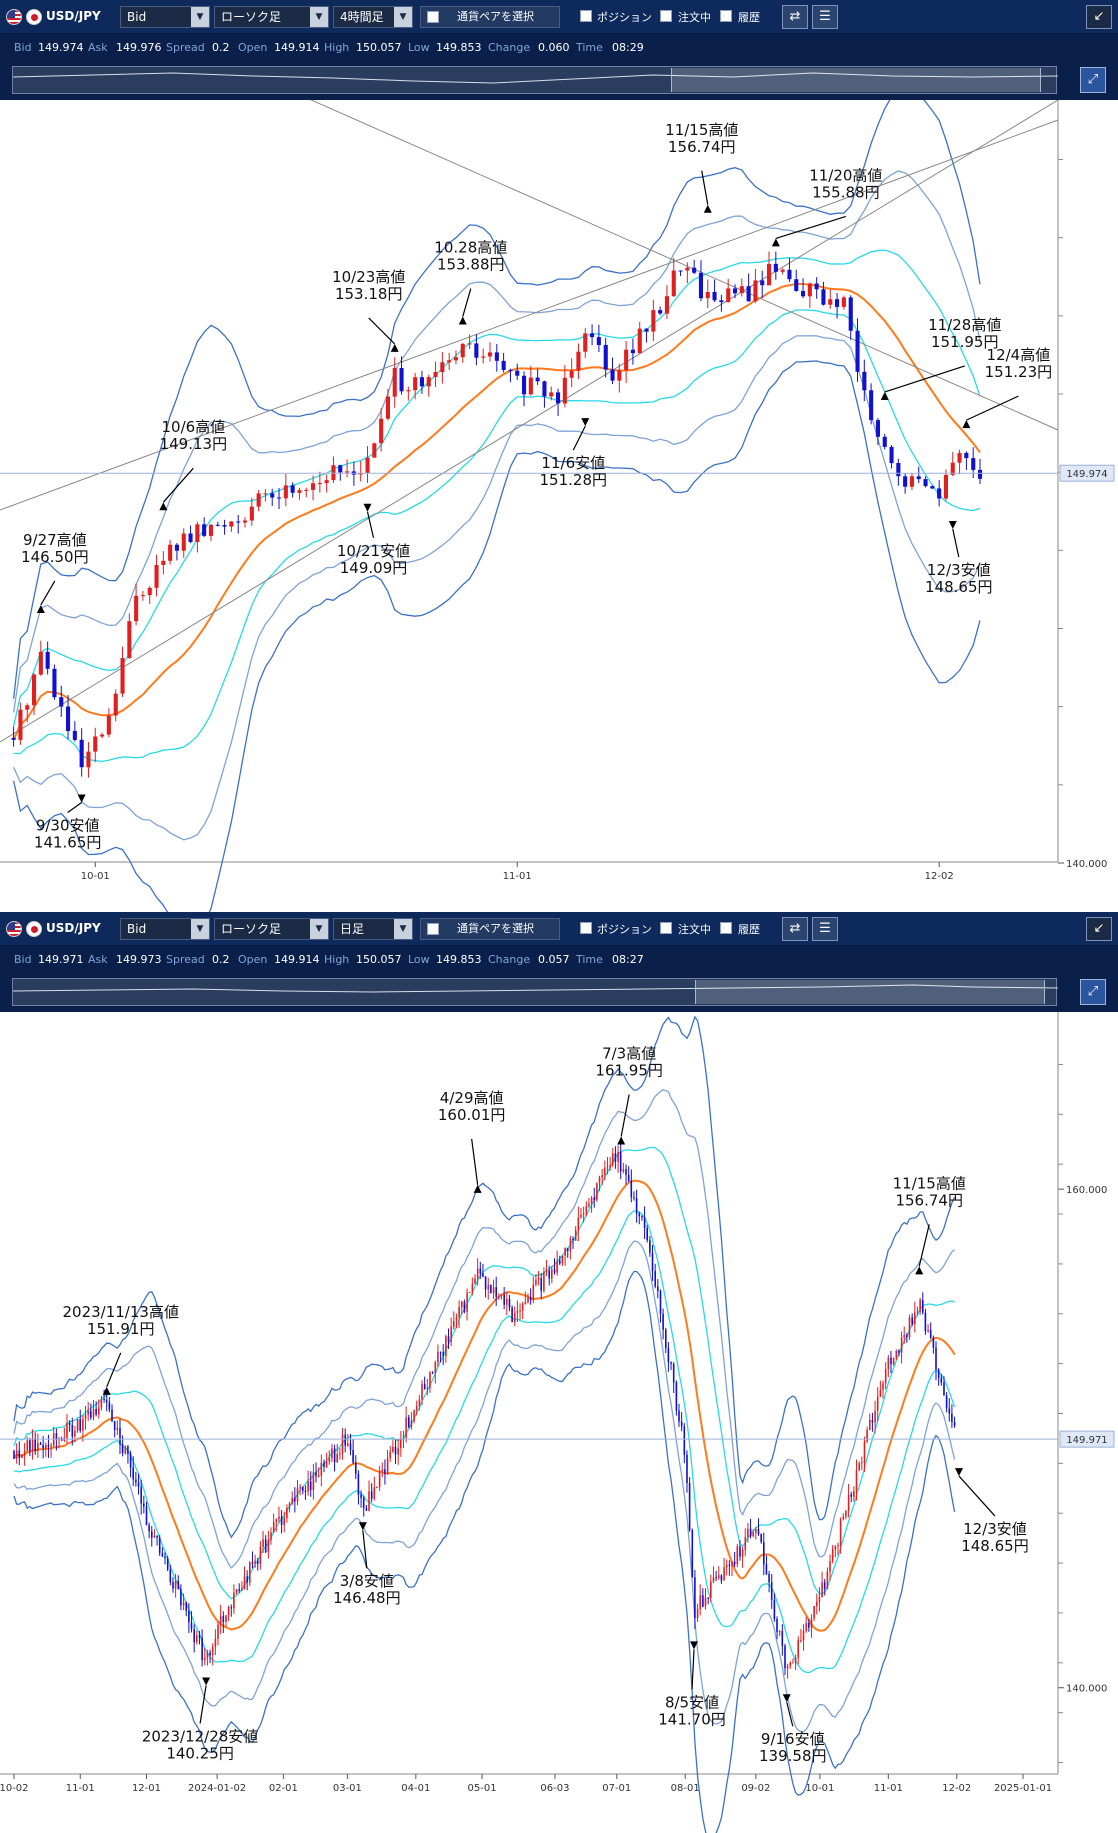 This screenshot has width=1118, height=1833. Describe the element at coordinates (80, 1788) in the screenshot. I see `x-tick-label: 11-01` at that location.